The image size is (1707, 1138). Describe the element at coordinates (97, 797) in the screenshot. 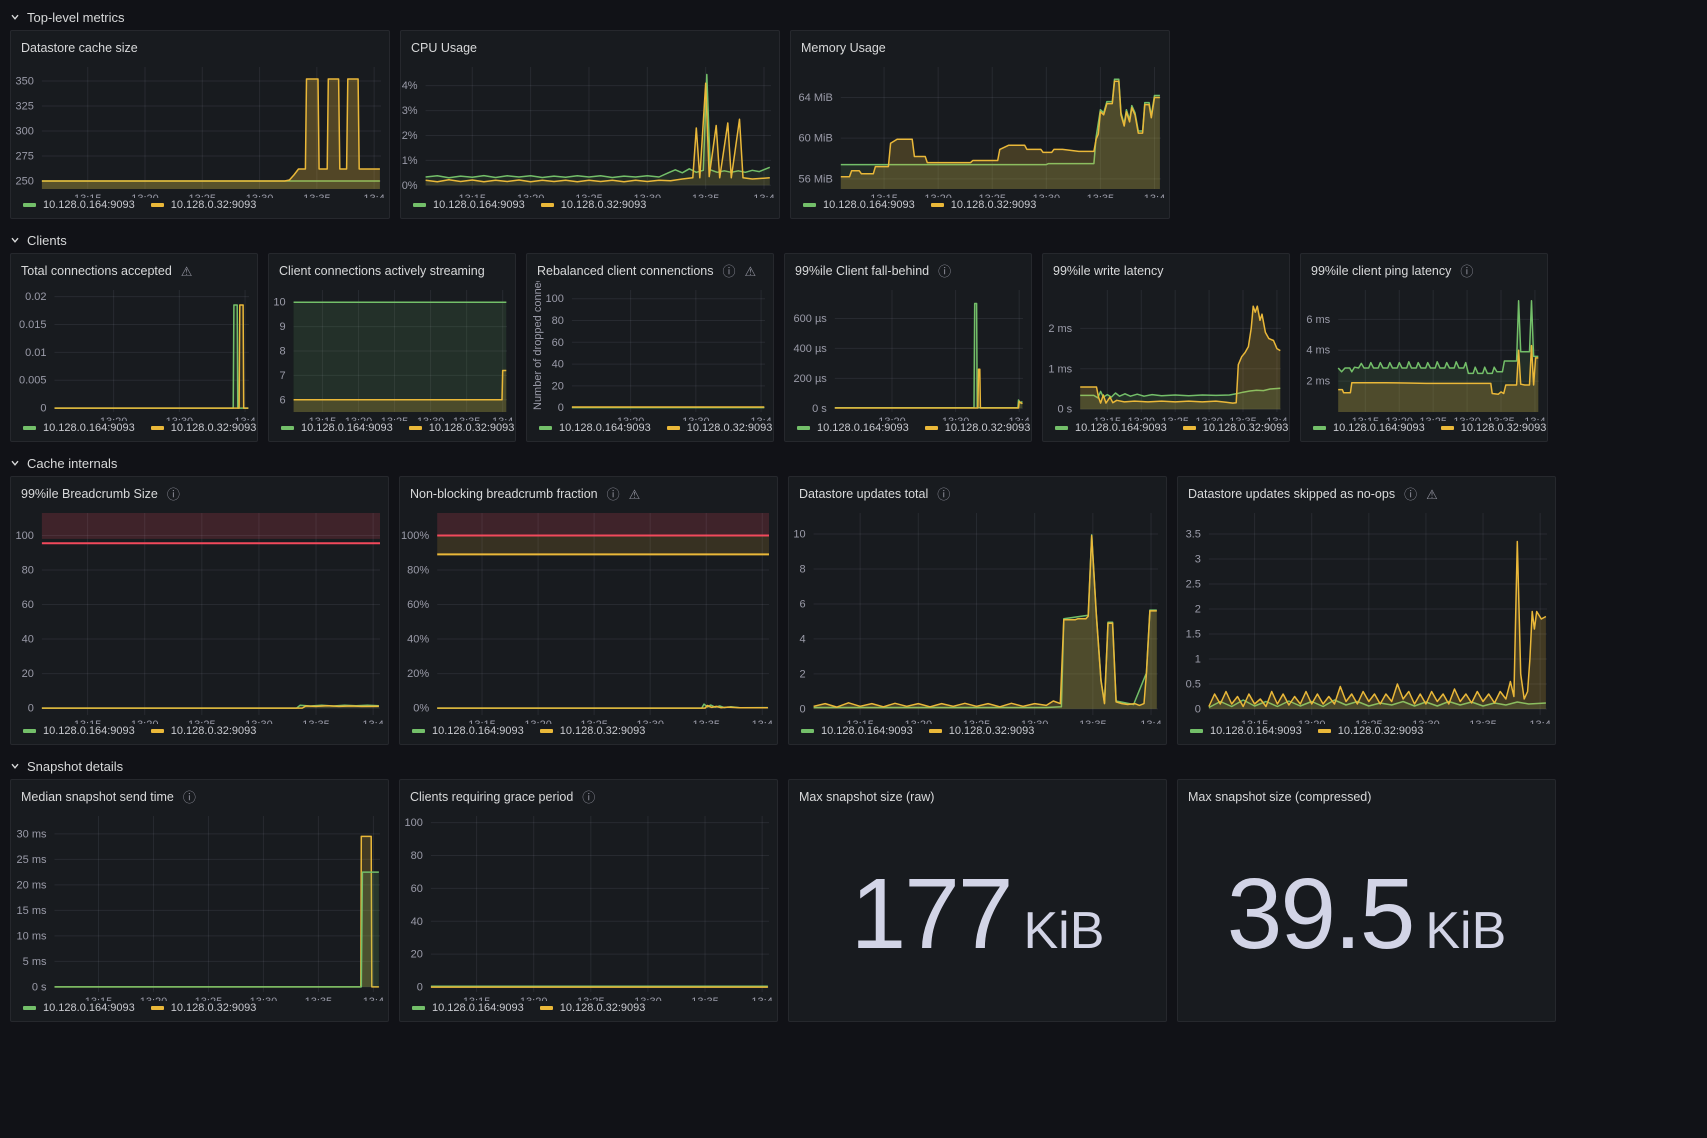

I see `panel-title: Median snapshot send time` at that location.